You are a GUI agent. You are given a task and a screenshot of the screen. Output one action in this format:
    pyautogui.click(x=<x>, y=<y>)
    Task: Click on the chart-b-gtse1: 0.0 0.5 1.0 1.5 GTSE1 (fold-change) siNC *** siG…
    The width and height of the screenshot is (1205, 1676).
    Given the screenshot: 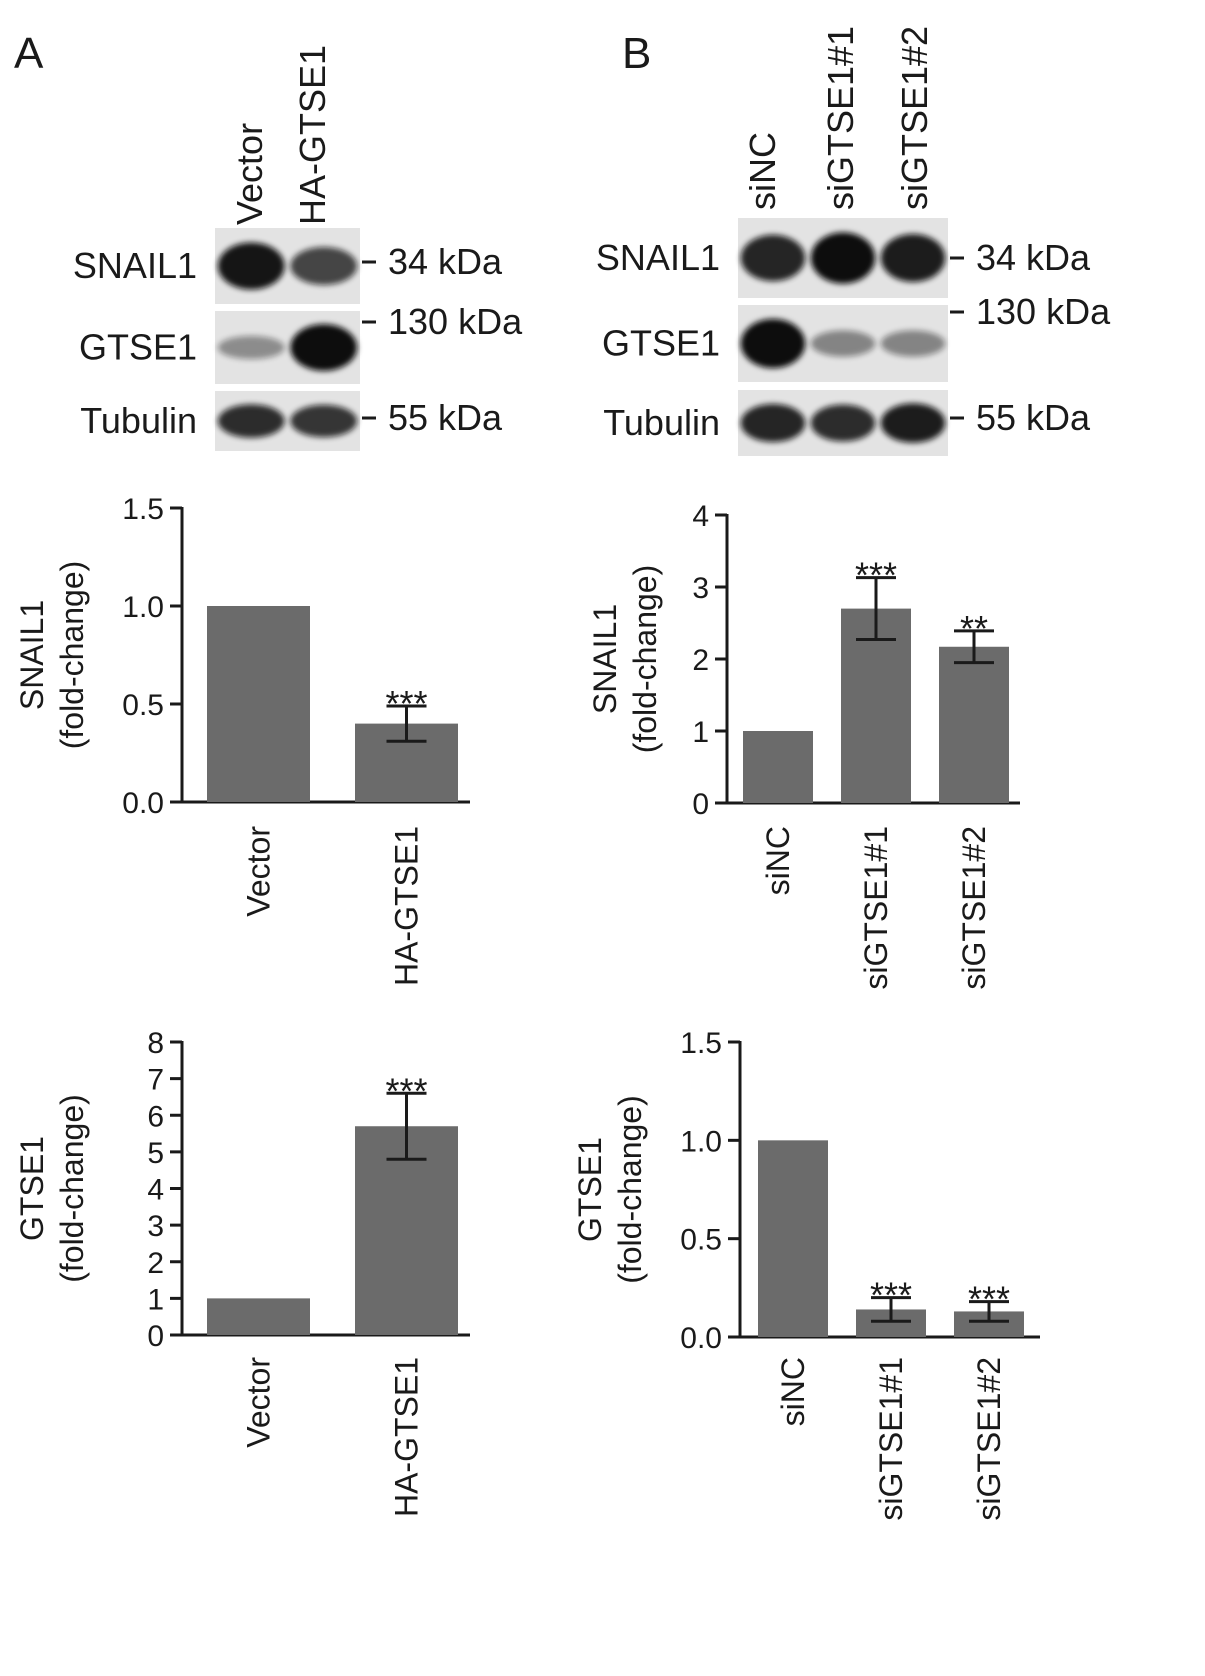 What is the action you would take?
    pyautogui.click(x=806, y=1274)
    